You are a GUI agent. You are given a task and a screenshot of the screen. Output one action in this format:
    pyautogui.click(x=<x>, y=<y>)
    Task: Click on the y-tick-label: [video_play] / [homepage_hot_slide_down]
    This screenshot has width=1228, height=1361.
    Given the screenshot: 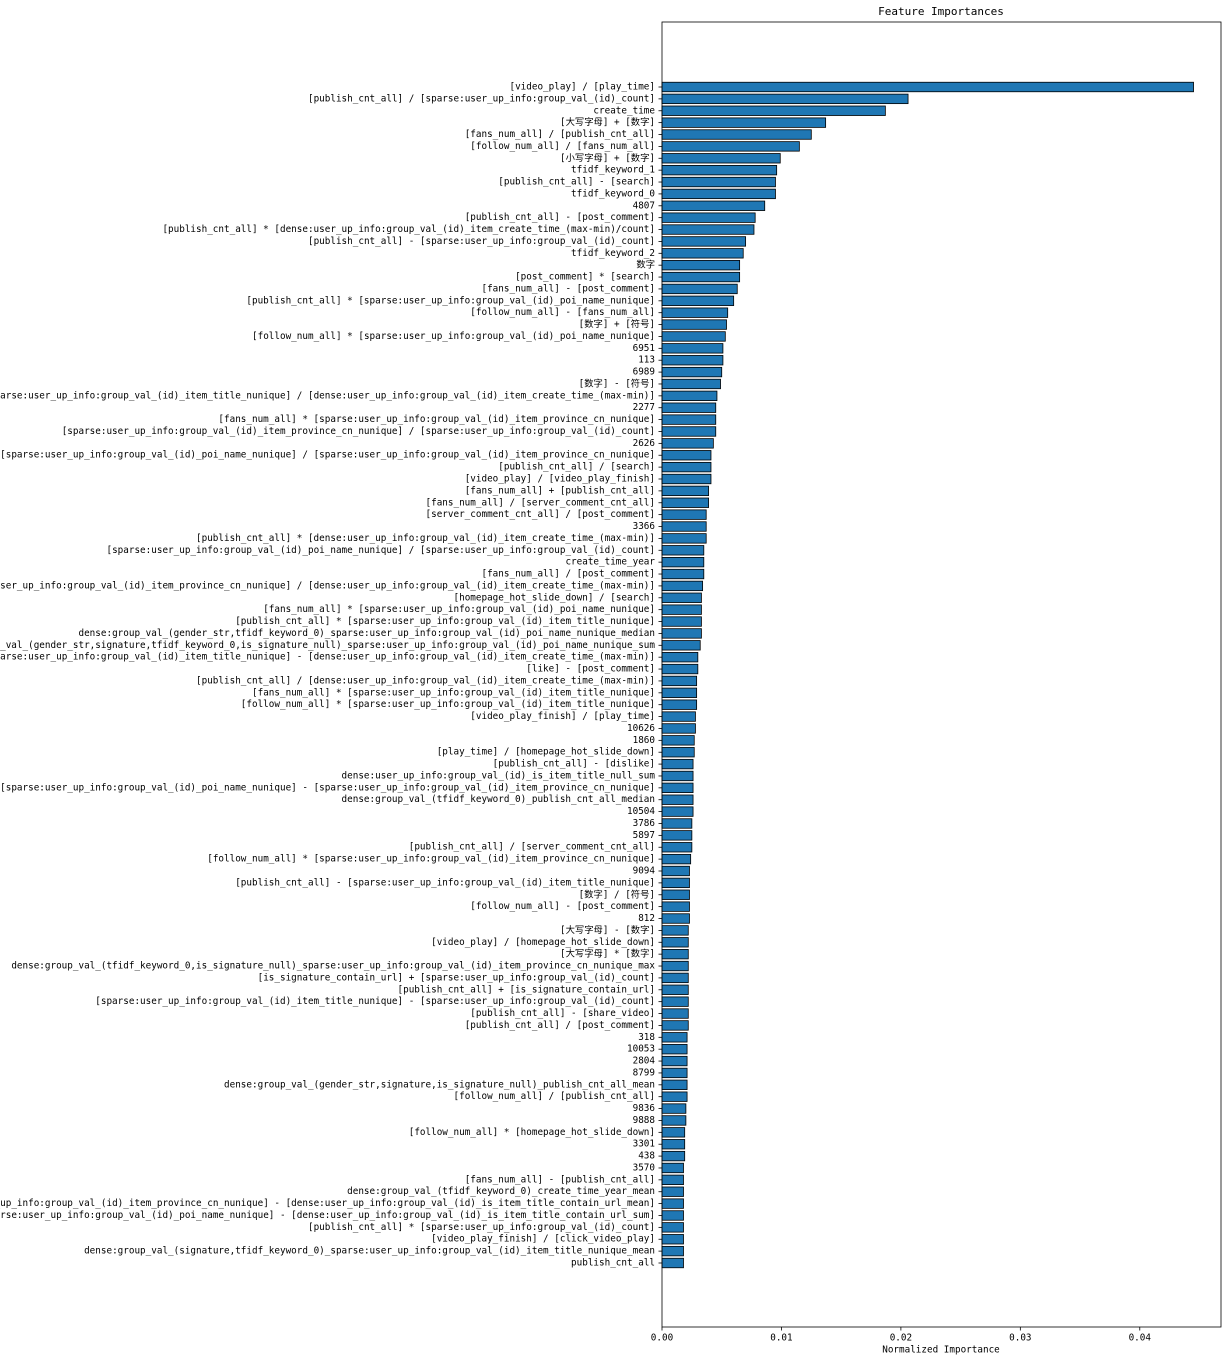 What is the action you would take?
    pyautogui.click(x=543, y=942)
    